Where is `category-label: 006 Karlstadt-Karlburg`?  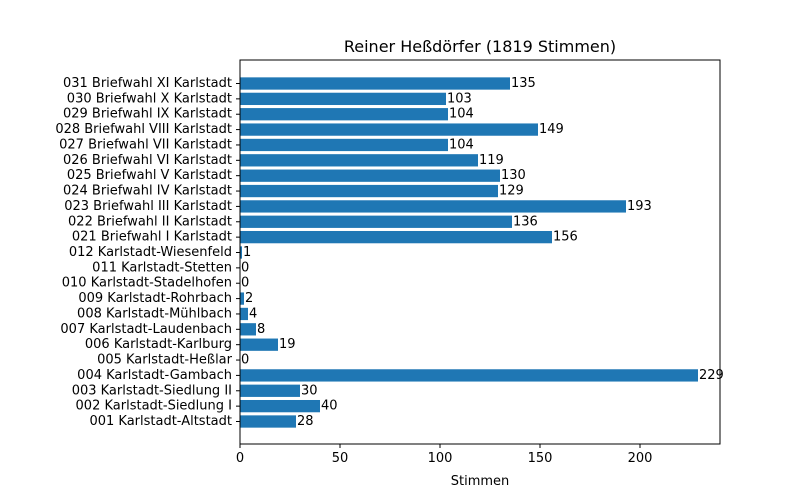 category-label: 006 Karlstadt-Karlburg is located at coordinates (158, 344).